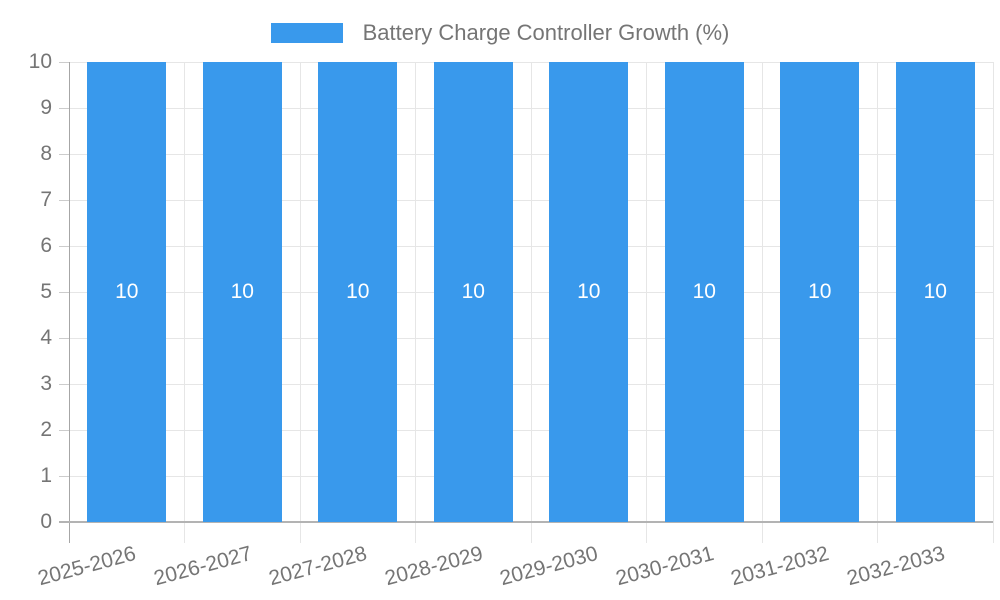  Describe the element at coordinates (46, 383) in the screenshot. I see `y-tick-label: 3` at that location.